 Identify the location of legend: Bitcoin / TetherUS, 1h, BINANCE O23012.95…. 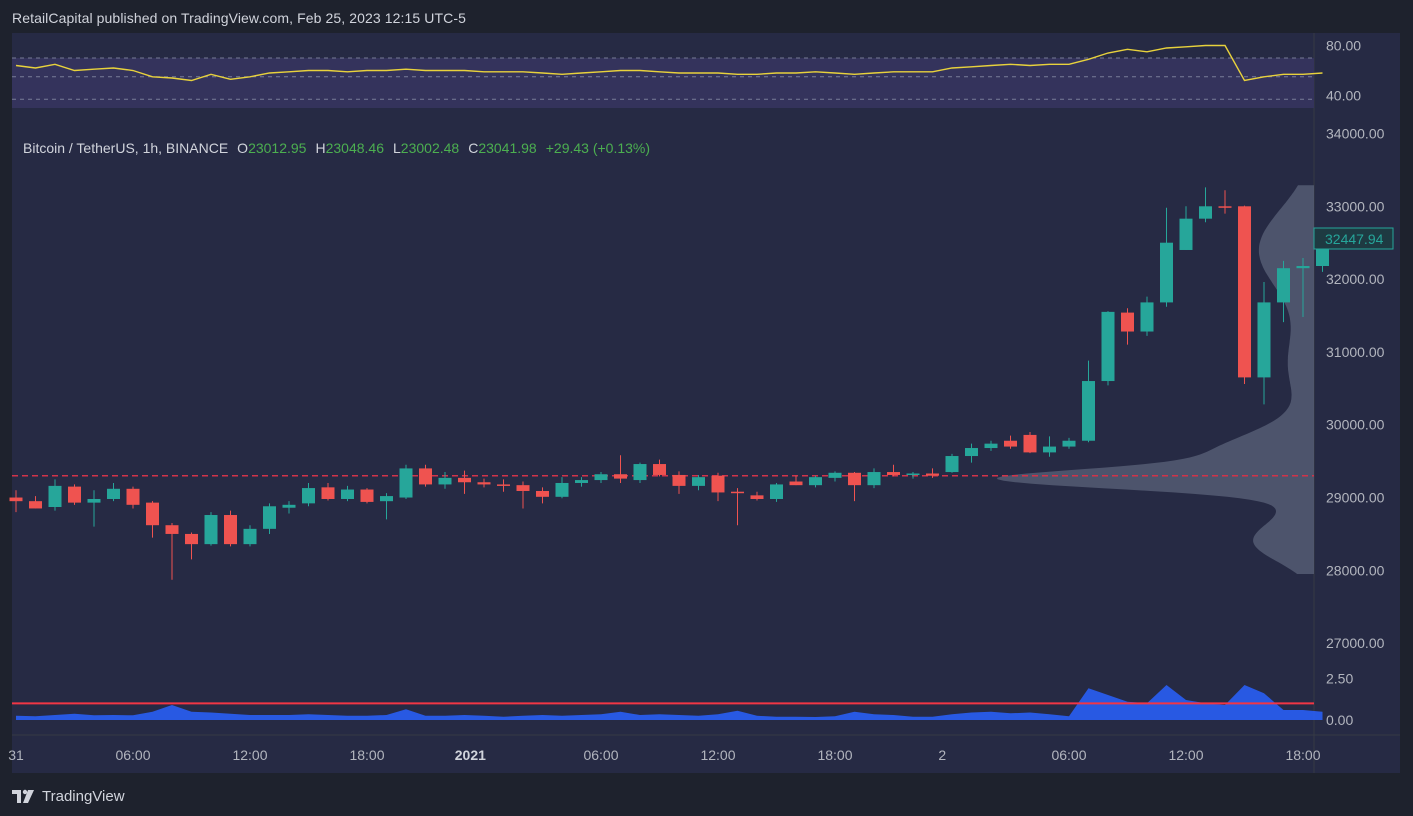
(336, 148).